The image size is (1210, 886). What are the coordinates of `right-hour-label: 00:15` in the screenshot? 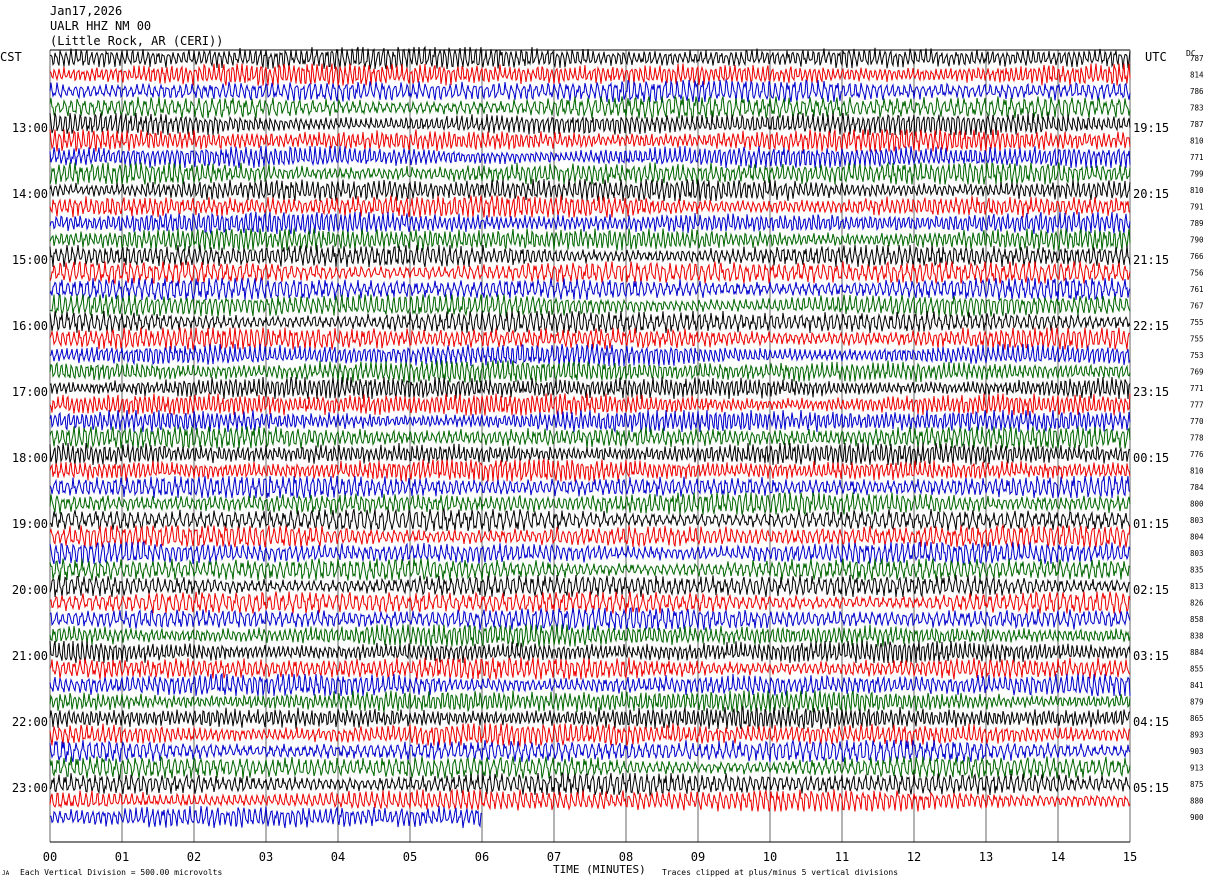 It's located at (1151, 458).